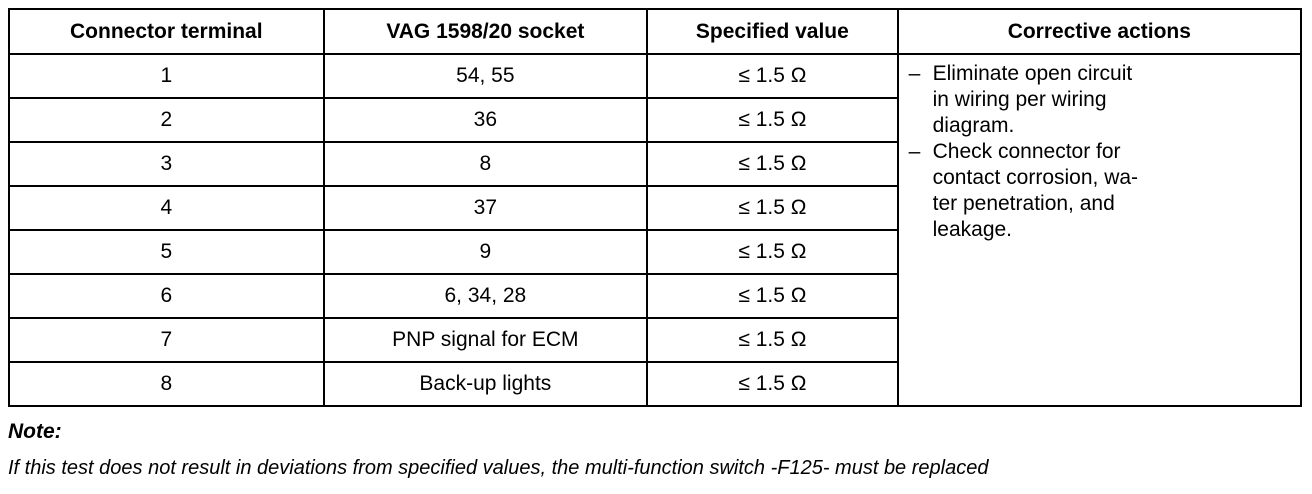  Describe the element at coordinates (485, 252) in the screenshot. I see `table-cell: 9` at that location.